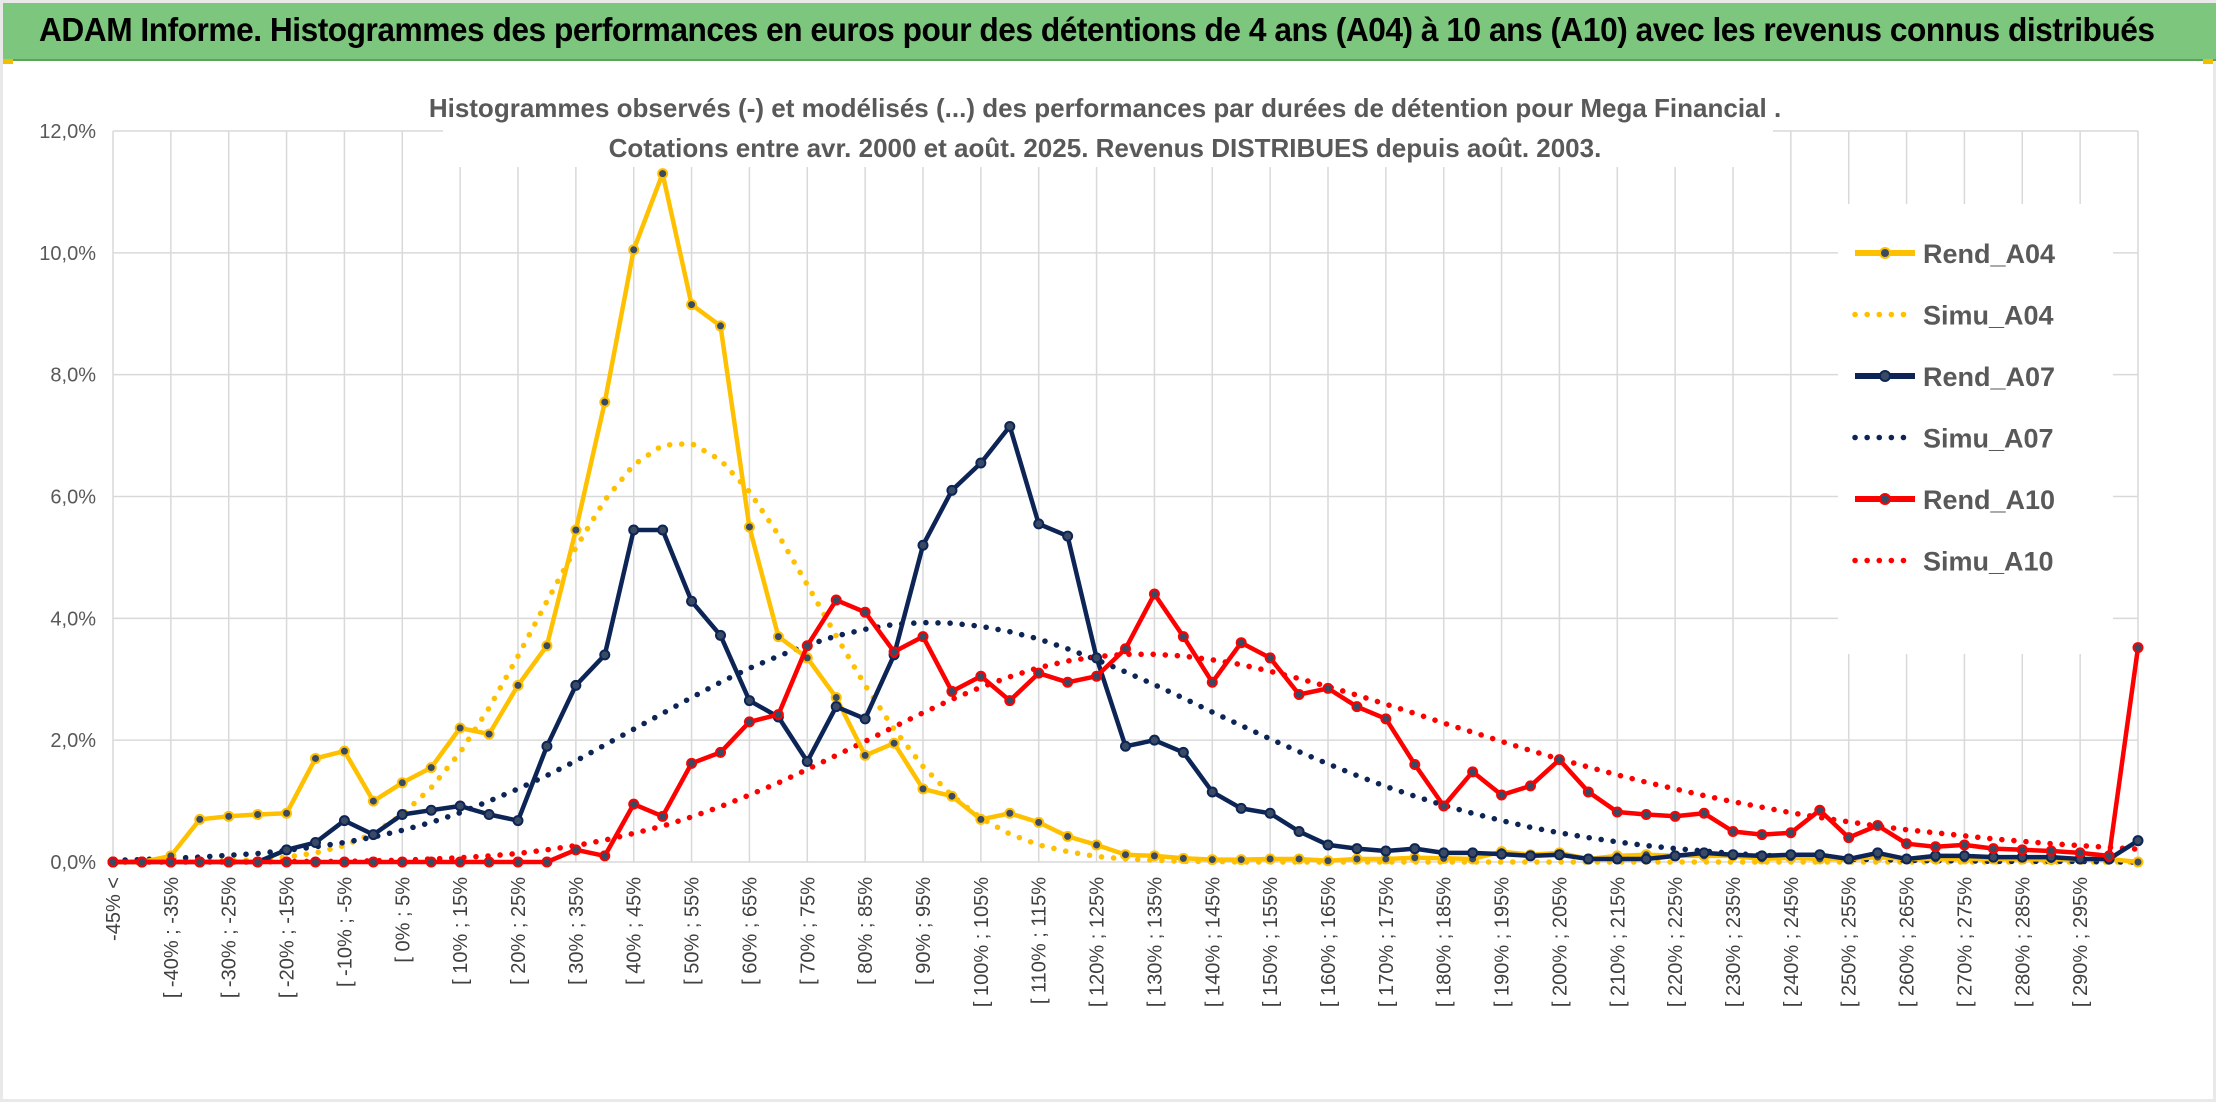  Describe the element at coordinates (2081, 942) in the screenshot. I see `x-tick-label: [ 290% ; 295%` at that location.